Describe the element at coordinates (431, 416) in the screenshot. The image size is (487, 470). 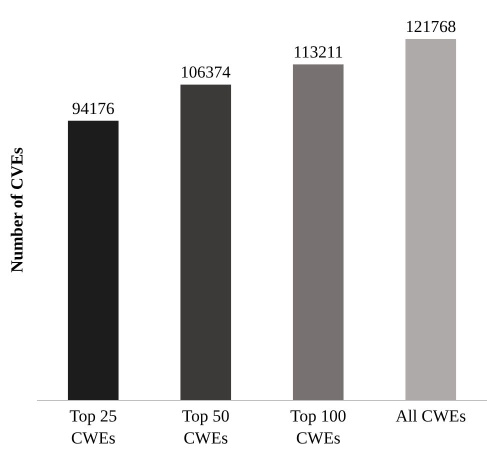
I see `x-tick-label: All CWEs` at that location.